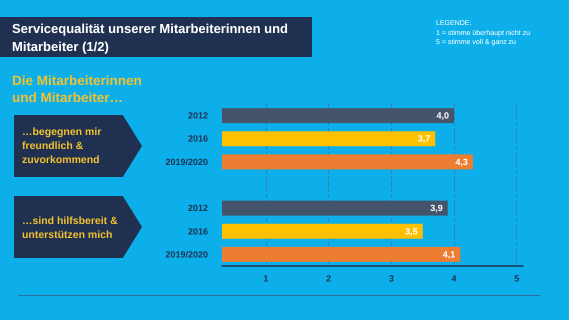 This screenshot has width=569, height=320. Describe the element at coordinates (265, 279) in the screenshot. I see `x-tick-label: 1` at that location.